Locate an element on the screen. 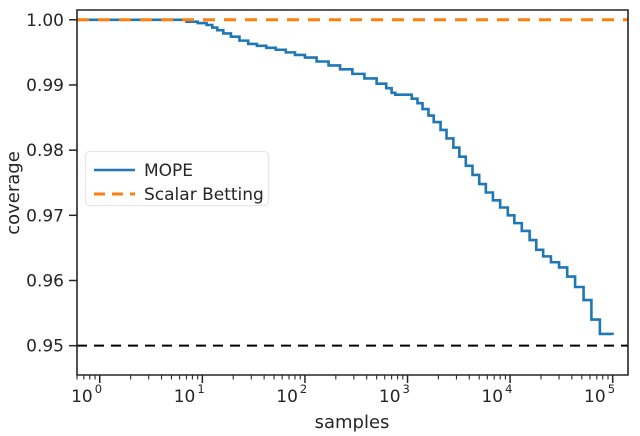 This screenshot has width=640, height=436. y-tick-label-0.98: 0.98 is located at coordinates (45, 151).